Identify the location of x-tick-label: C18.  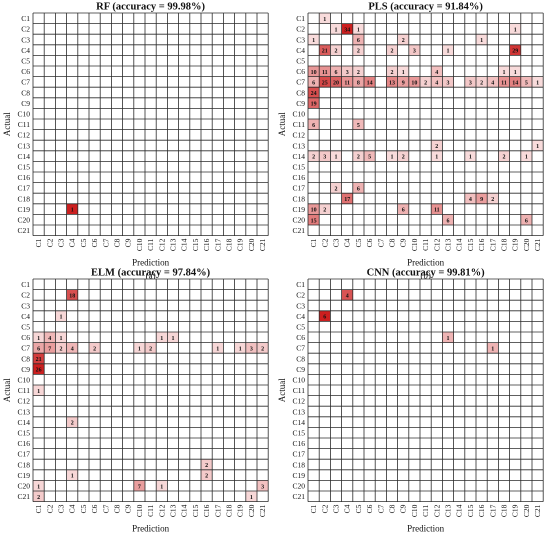
(229, 510).